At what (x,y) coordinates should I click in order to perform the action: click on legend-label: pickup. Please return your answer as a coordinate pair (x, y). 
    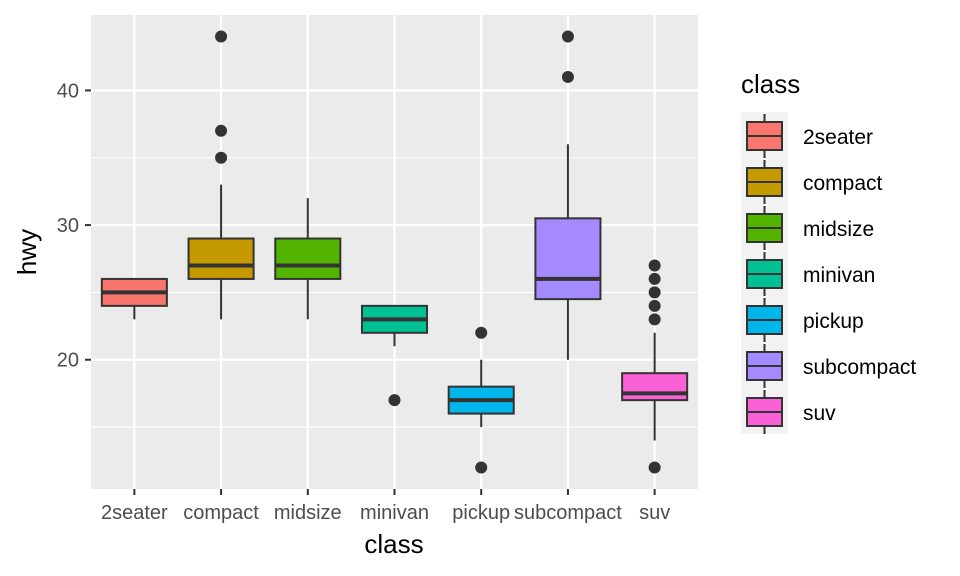
    Looking at the image, I should click on (833, 321).